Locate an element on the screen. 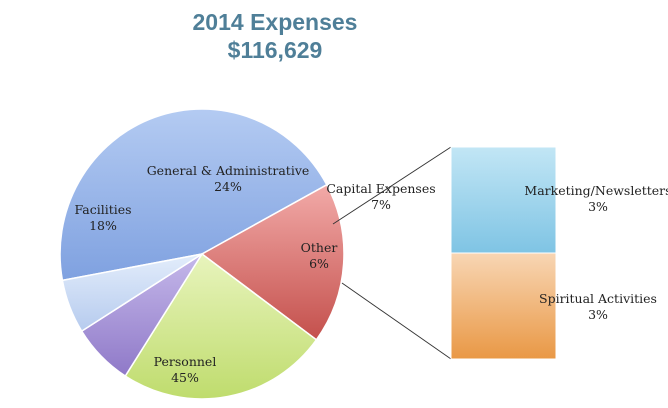  bar-value-marketing-newsletters: 3% is located at coordinates (598, 206).